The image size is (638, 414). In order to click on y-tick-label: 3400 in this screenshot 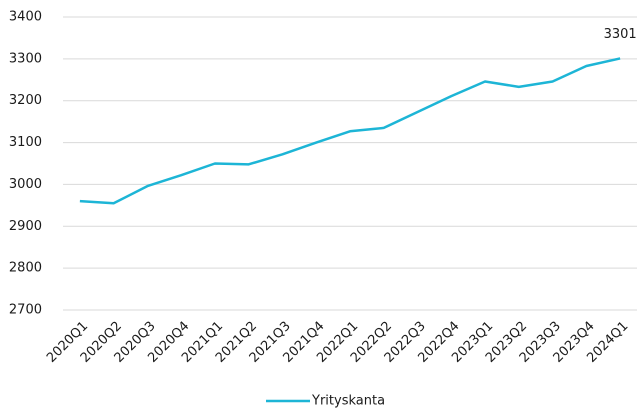, I will do `click(25, 17)`.